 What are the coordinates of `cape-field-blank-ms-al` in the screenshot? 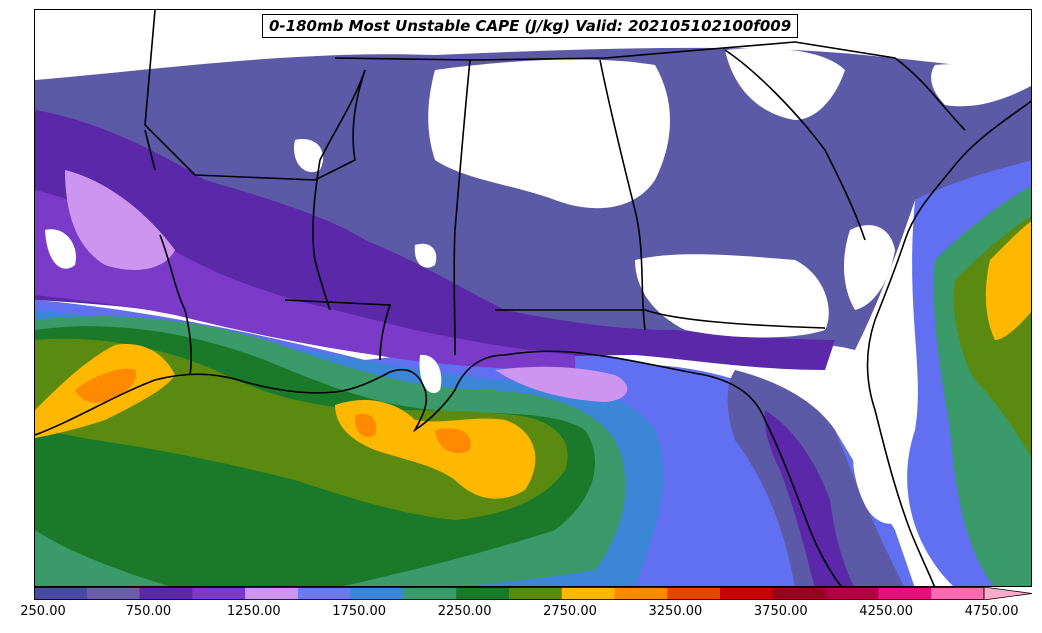 It's located at (549, 134).